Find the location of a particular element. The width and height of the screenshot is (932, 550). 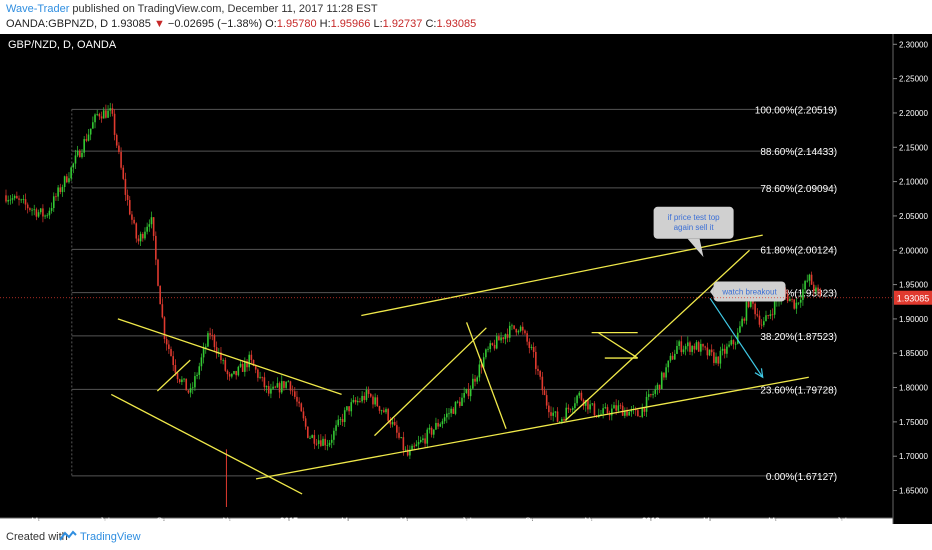

fib-level-label: 23.60%(1.79728) is located at coordinates (798, 390).